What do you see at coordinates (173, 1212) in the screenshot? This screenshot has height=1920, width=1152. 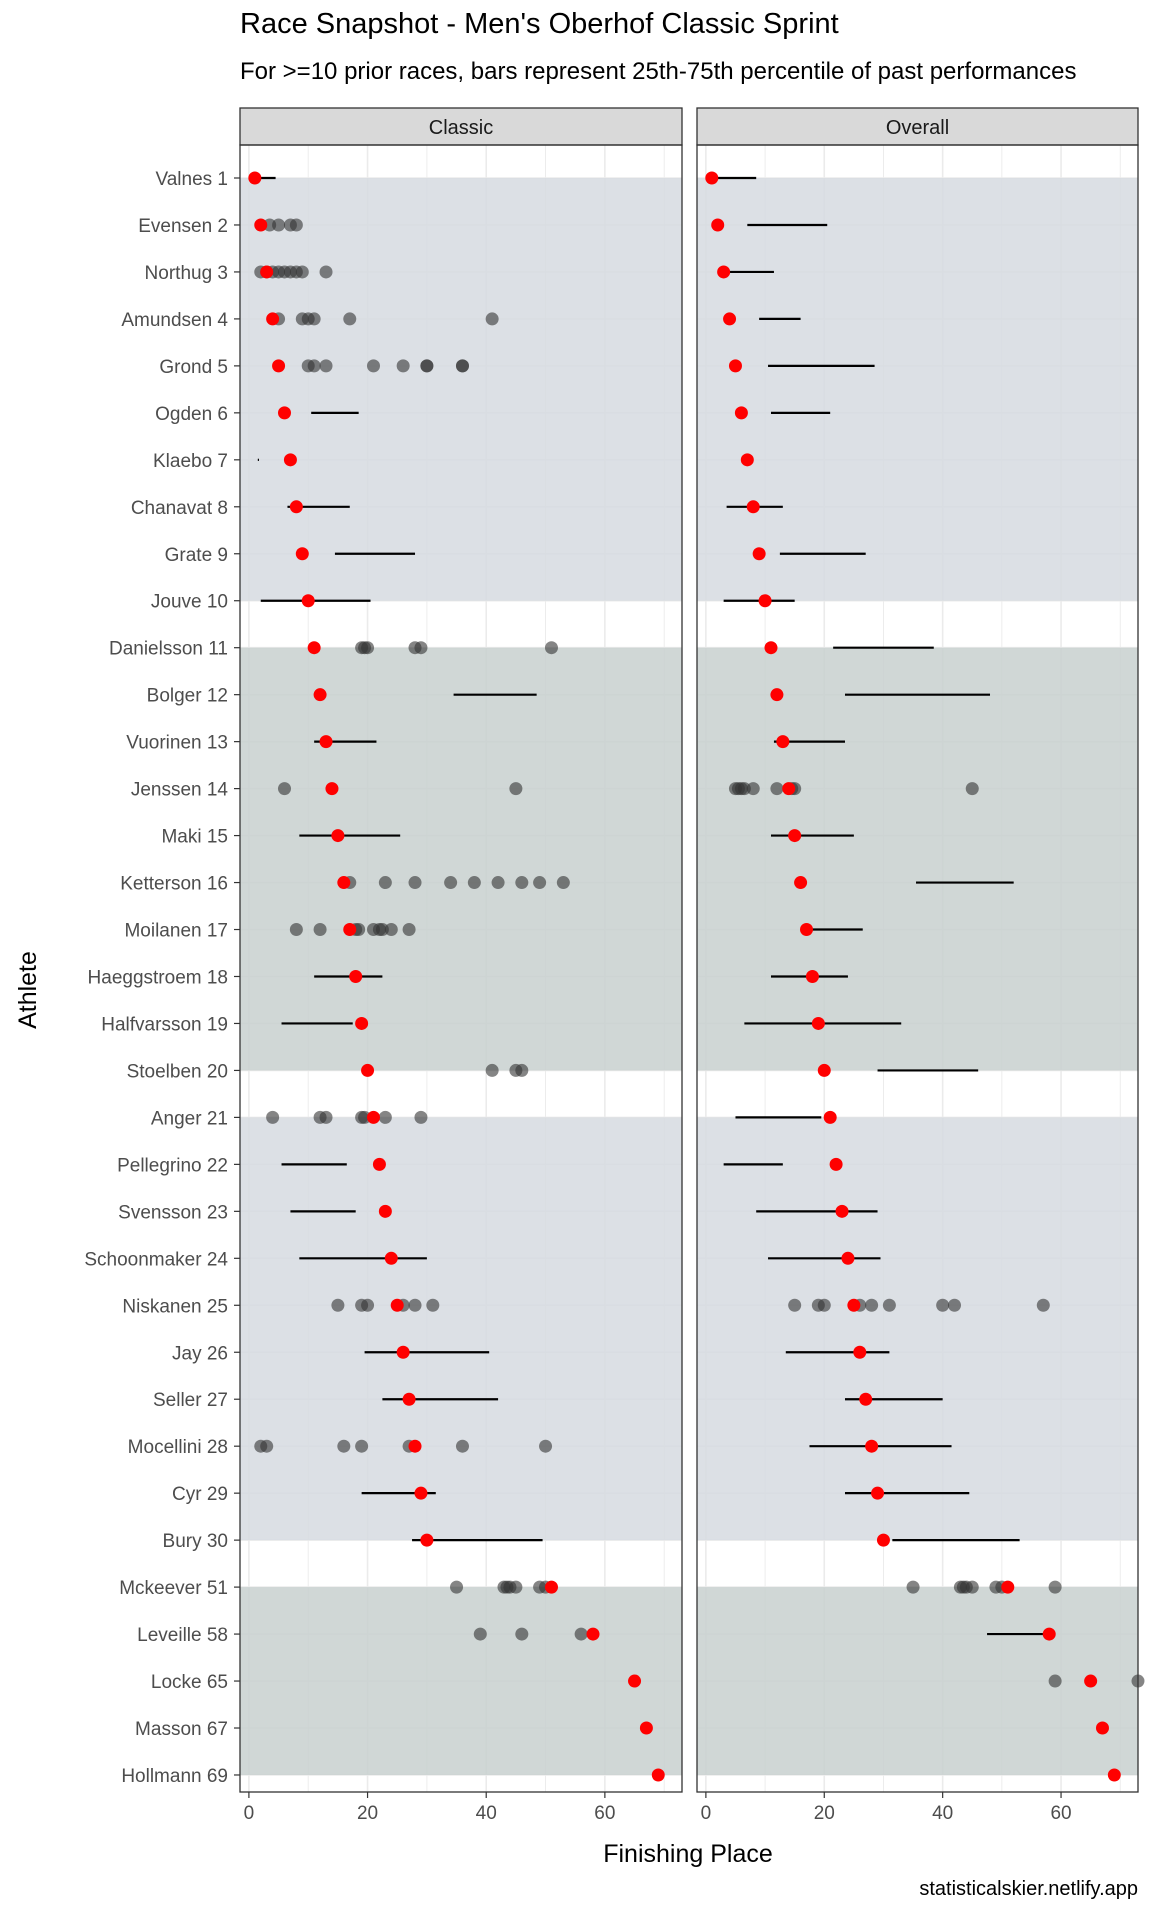 I see `y-tick-label: Svensson 23` at bounding box center [173, 1212].